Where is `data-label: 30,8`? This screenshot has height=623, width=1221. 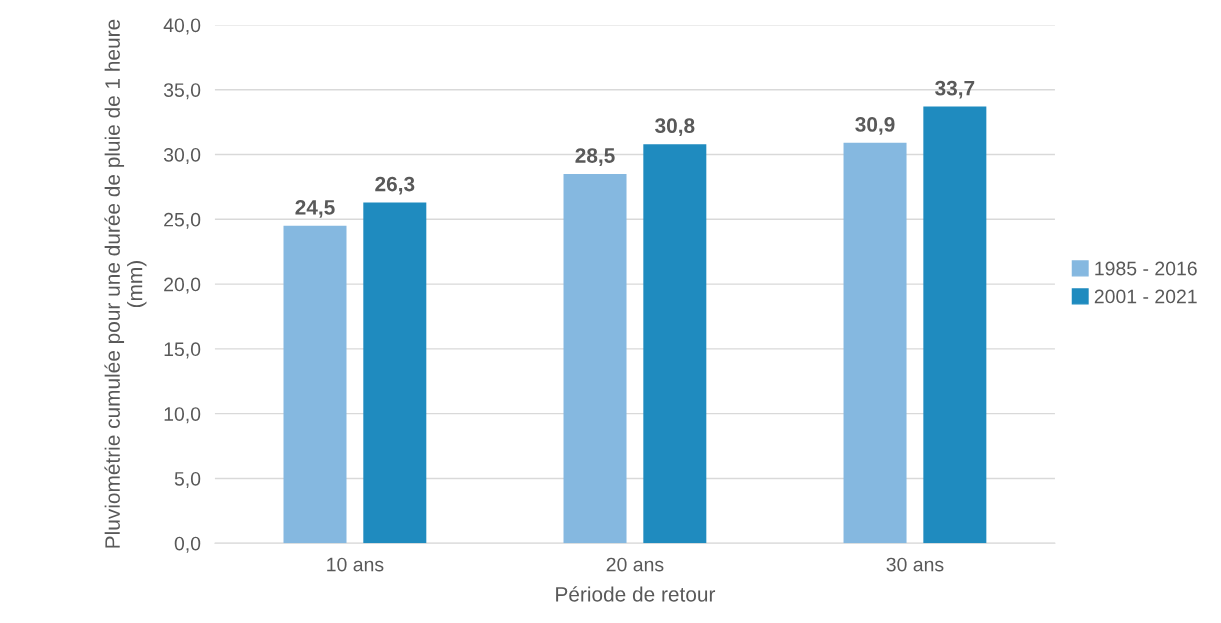
data-label: 30,8 is located at coordinates (675, 127).